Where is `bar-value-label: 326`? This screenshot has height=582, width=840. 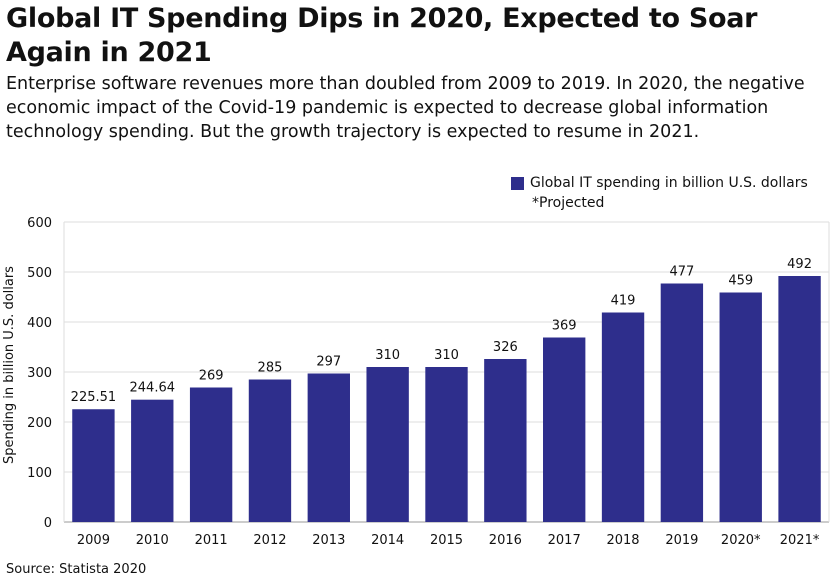
bar-value-label: 326 is located at coordinates (505, 347).